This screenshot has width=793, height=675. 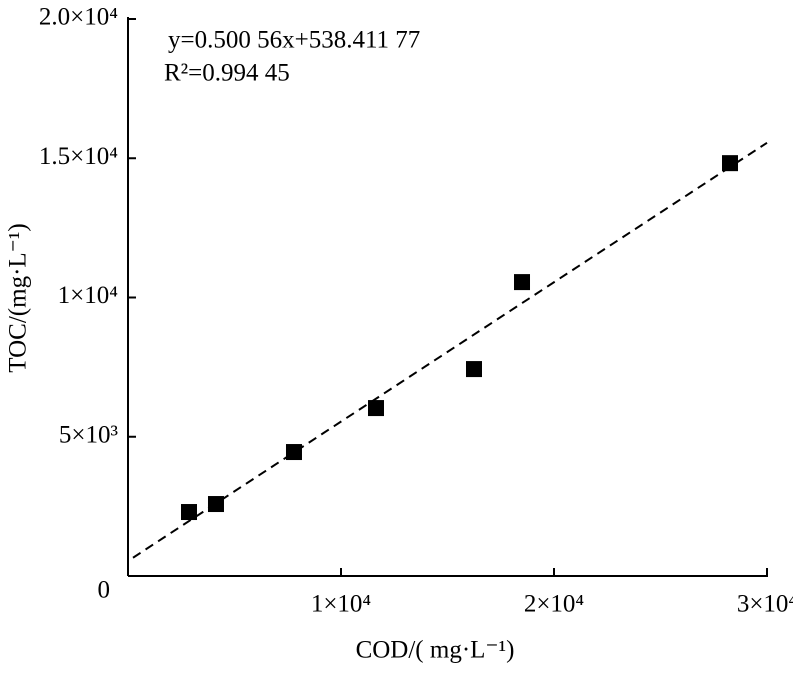 What do you see at coordinates (765, 604) in the screenshot?
I see `x-tick-label: 3×10⁴` at bounding box center [765, 604].